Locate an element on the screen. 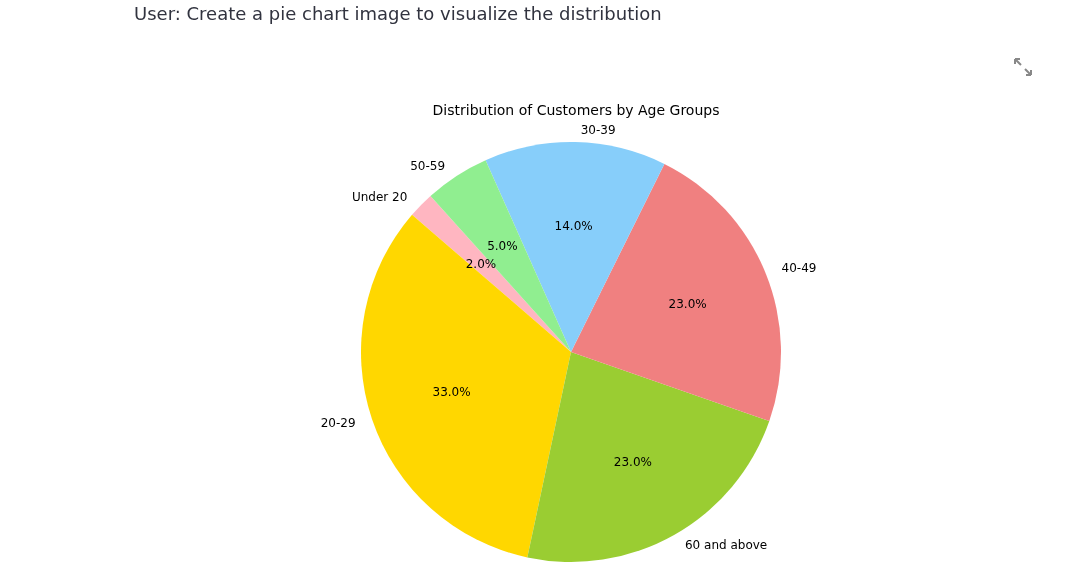  slice-label: 30-39 is located at coordinates (598, 130).